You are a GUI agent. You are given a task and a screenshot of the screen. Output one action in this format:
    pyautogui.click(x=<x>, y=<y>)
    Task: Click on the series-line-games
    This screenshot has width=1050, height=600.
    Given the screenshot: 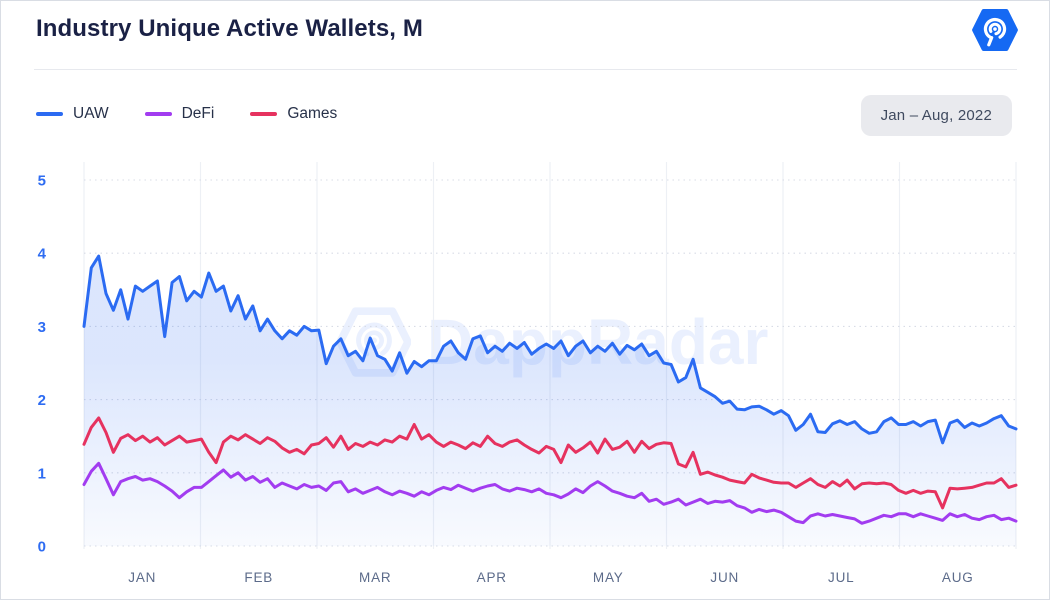 What is the action you would take?
    pyautogui.click(x=550, y=463)
    